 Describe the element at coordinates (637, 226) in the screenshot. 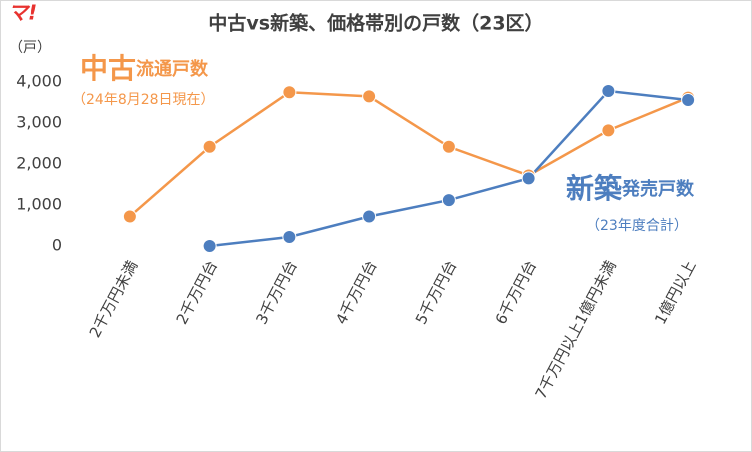

I see `legend-note: （23年度合計）` at that location.